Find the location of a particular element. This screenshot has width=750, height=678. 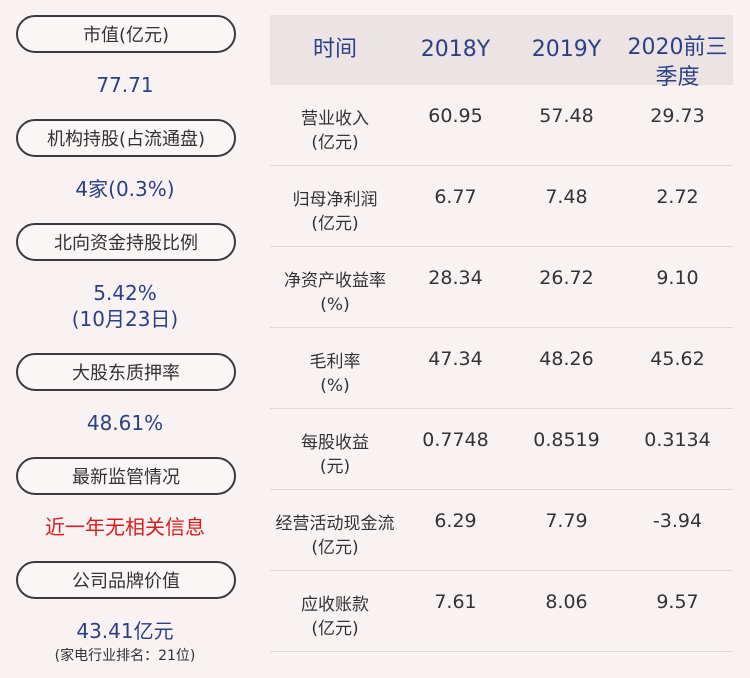

brand-value-label: 公司品牌价值 is located at coordinates (126, 580).